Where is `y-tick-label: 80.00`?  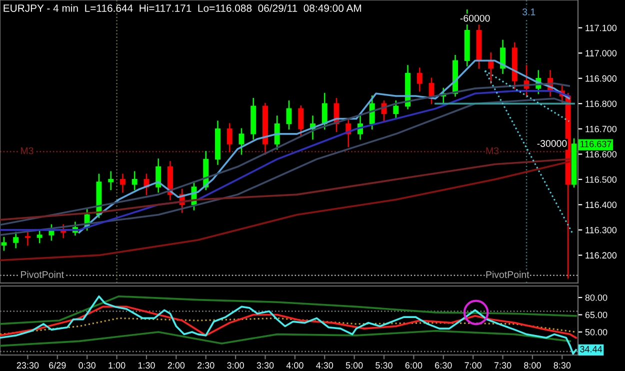 y-tick-label: 80.00 is located at coordinates (596, 297).